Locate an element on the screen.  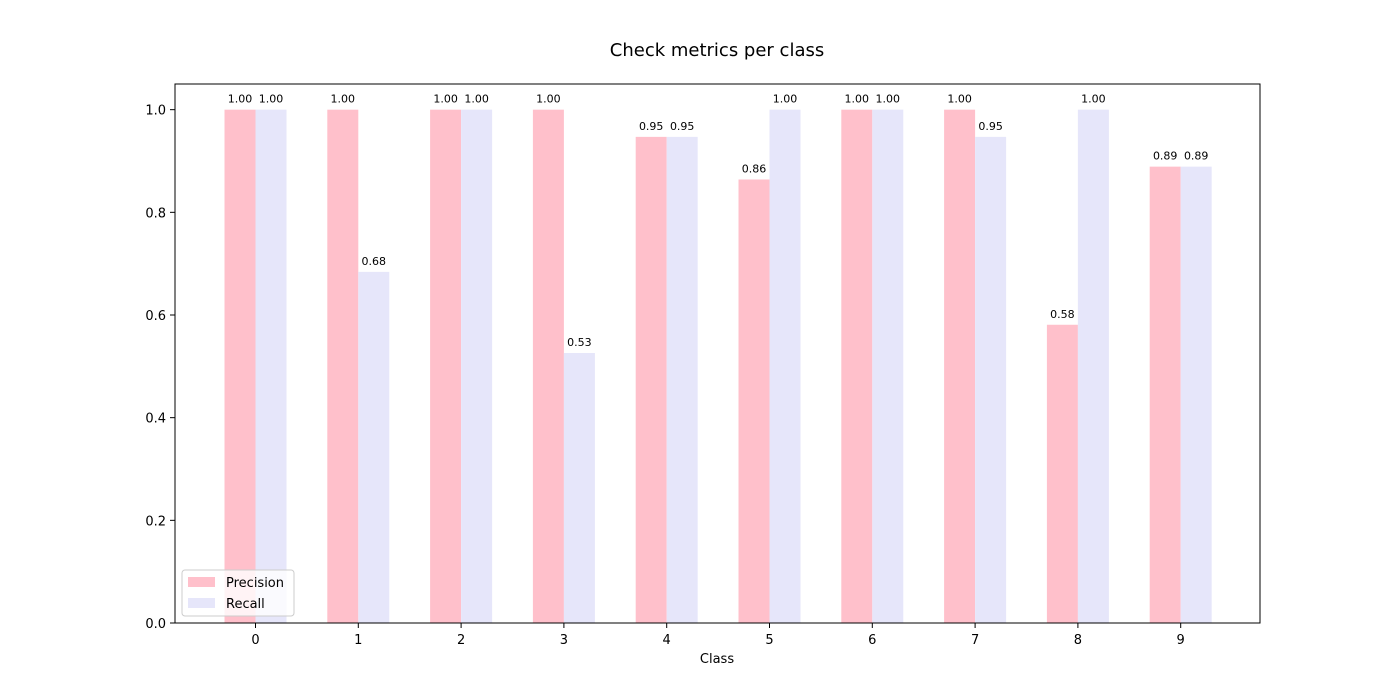
y-tick-label-0.0: 0.0 is located at coordinates (155, 624).